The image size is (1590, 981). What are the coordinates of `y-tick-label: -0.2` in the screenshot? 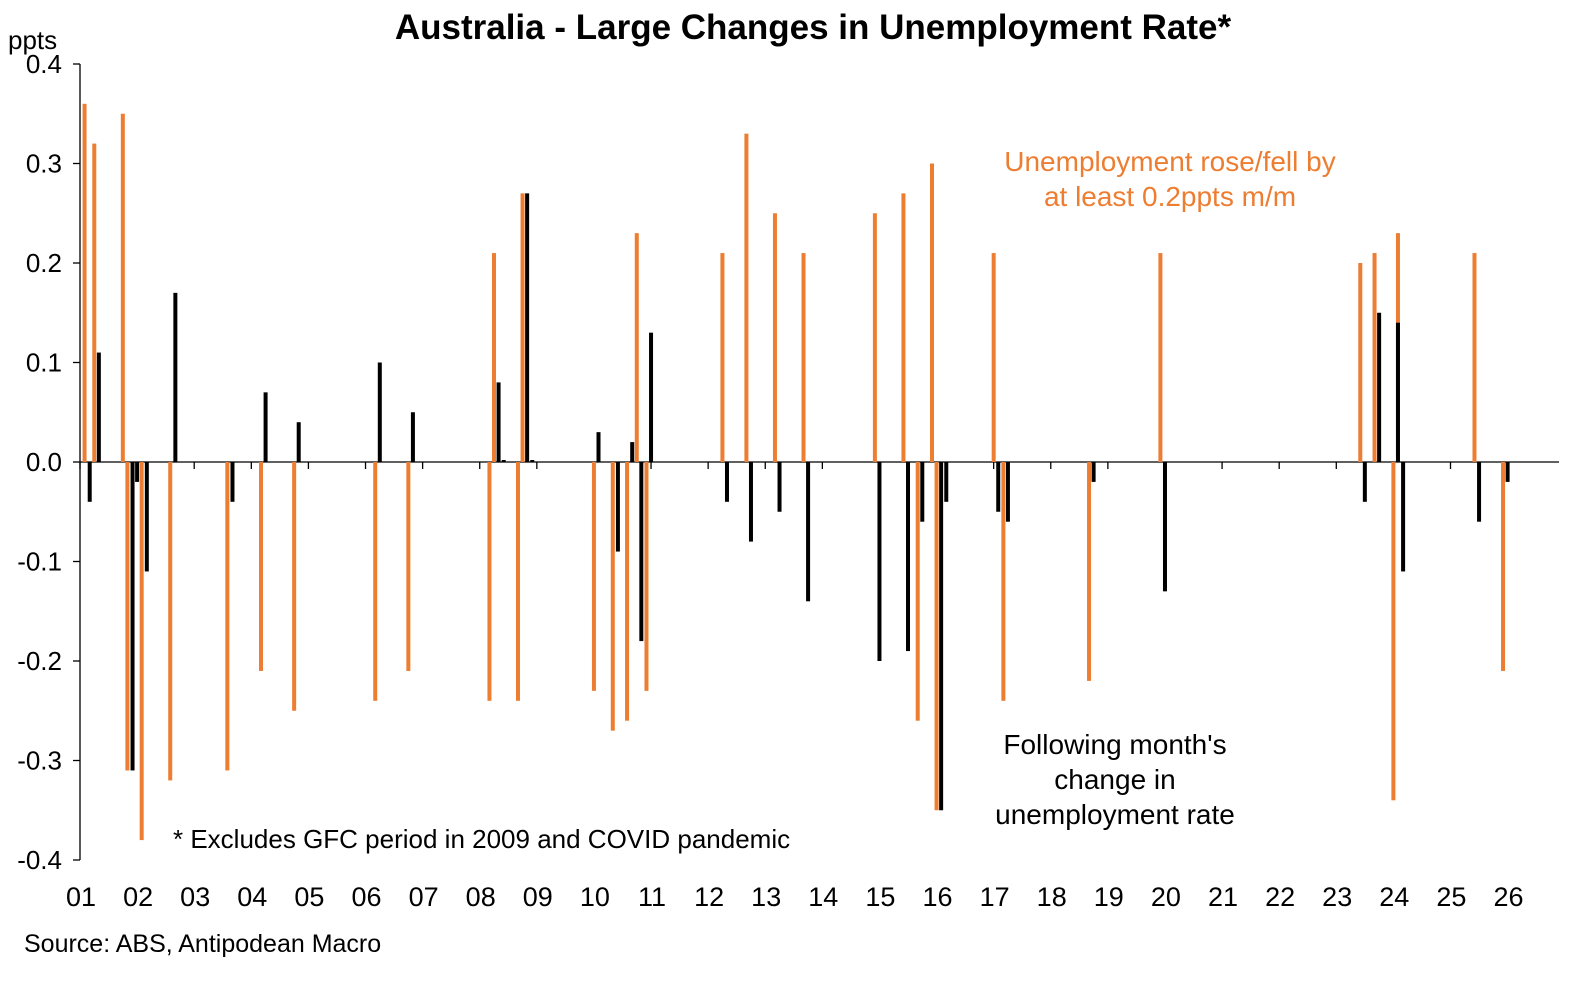 It's located at (39, 661).